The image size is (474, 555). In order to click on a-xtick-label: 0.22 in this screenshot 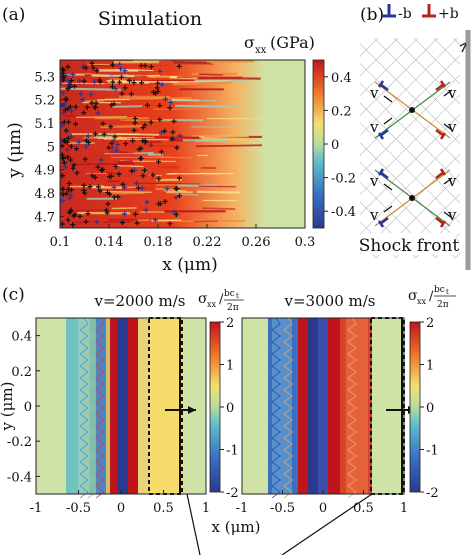, I will do `click(207, 242)`.